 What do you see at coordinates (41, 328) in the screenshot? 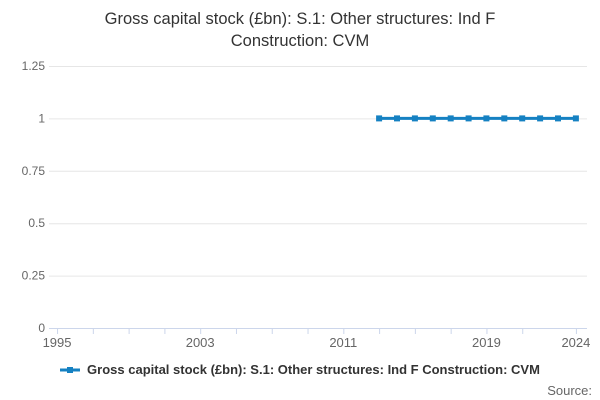
I see `y-axis-tick-label: 0` at bounding box center [41, 328].